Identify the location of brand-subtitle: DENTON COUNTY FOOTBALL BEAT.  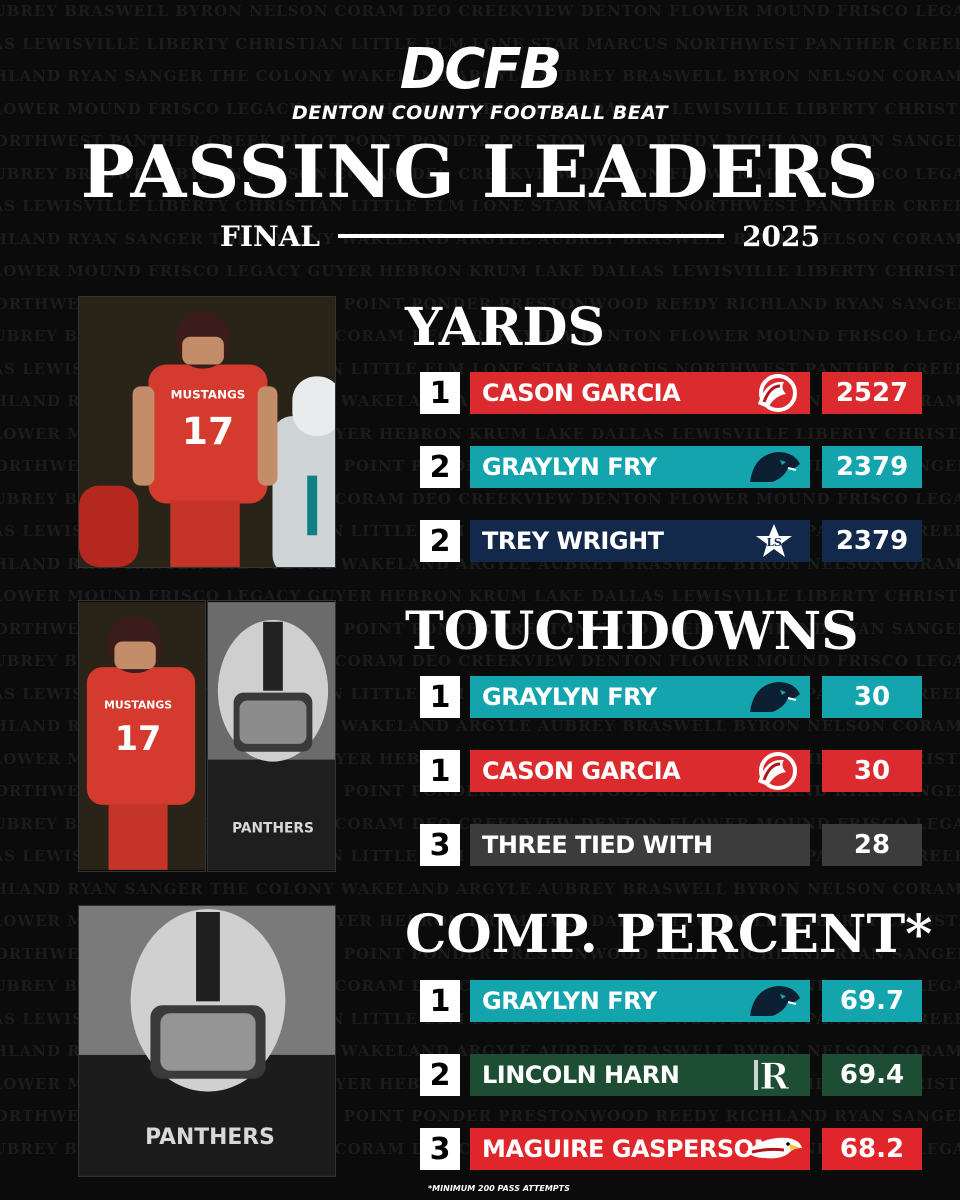
(480, 113).